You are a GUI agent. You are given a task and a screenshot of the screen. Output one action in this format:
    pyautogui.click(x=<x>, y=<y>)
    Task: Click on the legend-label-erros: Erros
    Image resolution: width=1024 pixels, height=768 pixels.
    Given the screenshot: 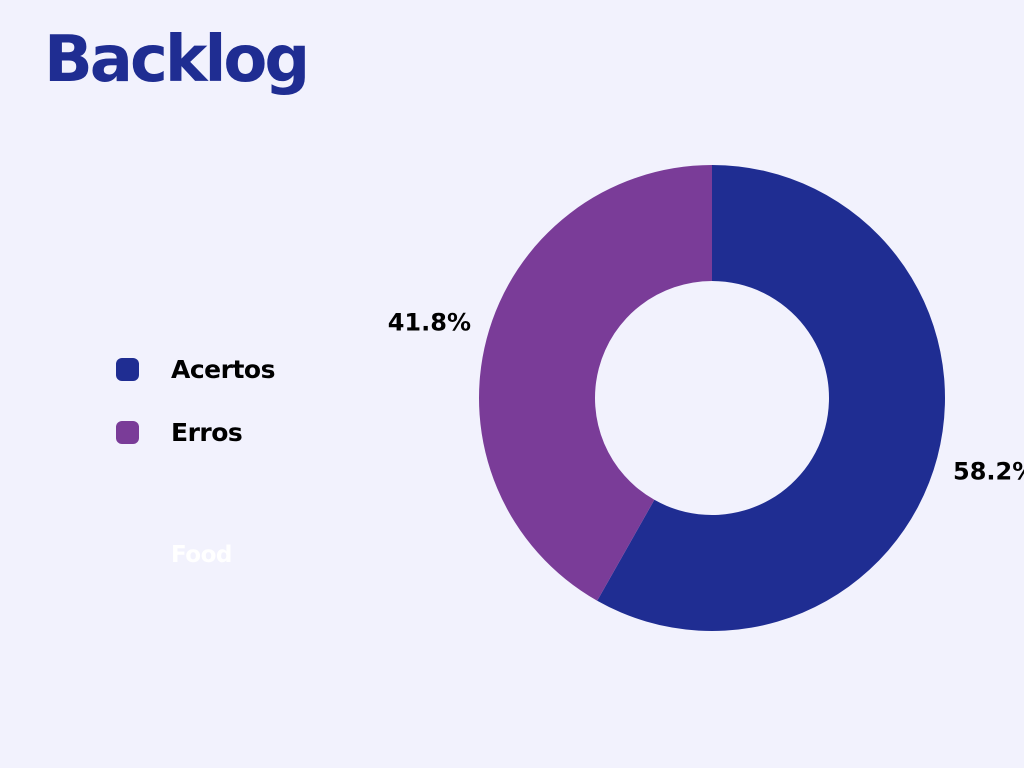 What is the action you would take?
    pyautogui.click(x=207, y=432)
    